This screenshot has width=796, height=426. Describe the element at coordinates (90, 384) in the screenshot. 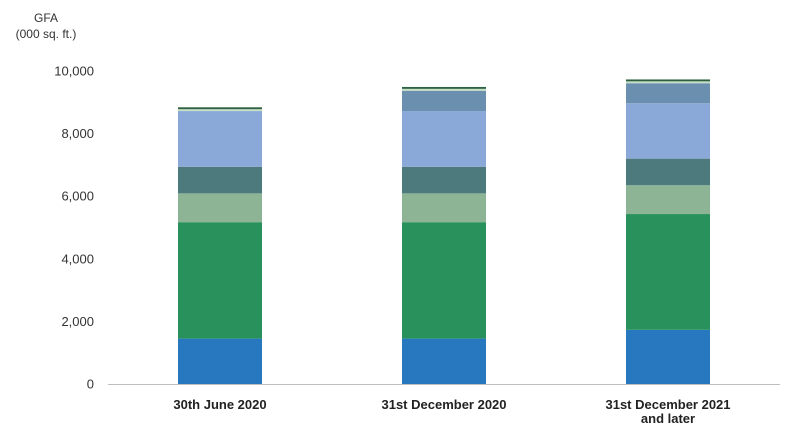

I see `y-tick-label: 0` at that location.